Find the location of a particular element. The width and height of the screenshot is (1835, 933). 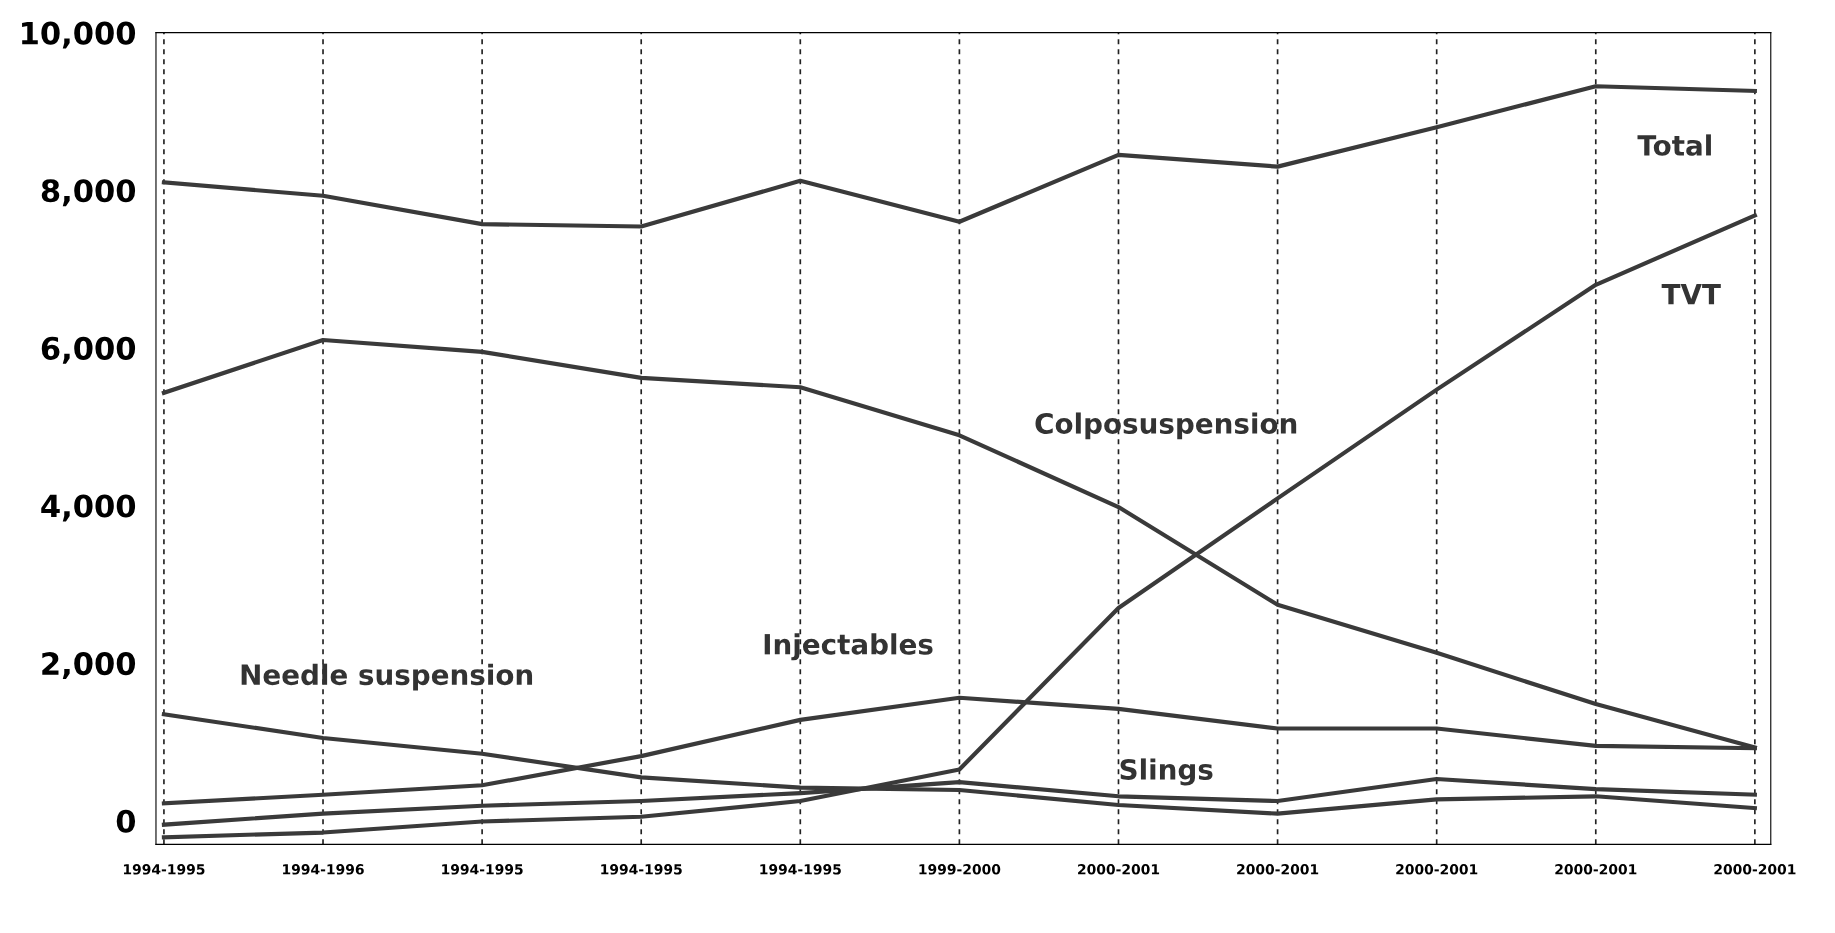

y-tick-label: 4,000 is located at coordinates (88, 508).